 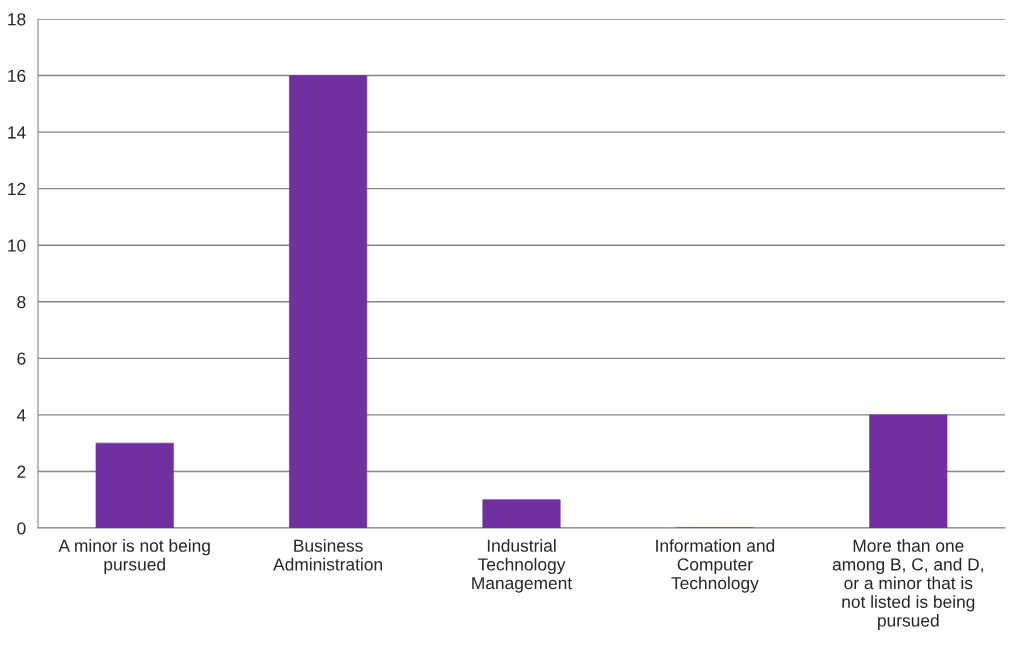 What do you see at coordinates (17, 245) in the screenshot?
I see `y-tick-label: 10` at bounding box center [17, 245].